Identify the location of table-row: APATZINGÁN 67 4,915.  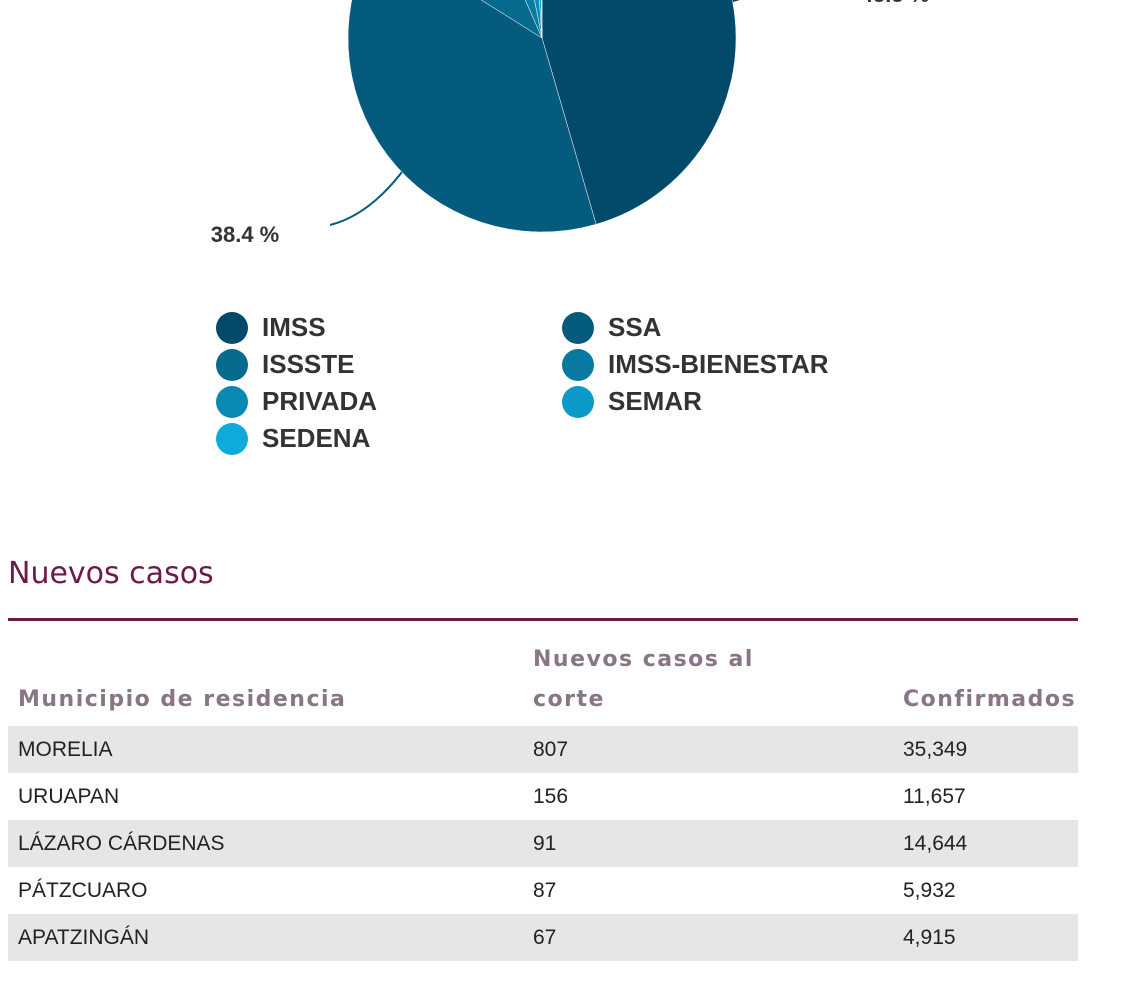
(543, 937).